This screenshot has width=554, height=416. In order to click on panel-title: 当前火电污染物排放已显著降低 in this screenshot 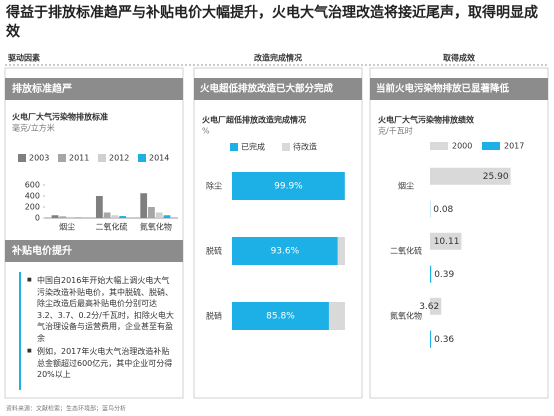, I will do `click(443, 89)`.